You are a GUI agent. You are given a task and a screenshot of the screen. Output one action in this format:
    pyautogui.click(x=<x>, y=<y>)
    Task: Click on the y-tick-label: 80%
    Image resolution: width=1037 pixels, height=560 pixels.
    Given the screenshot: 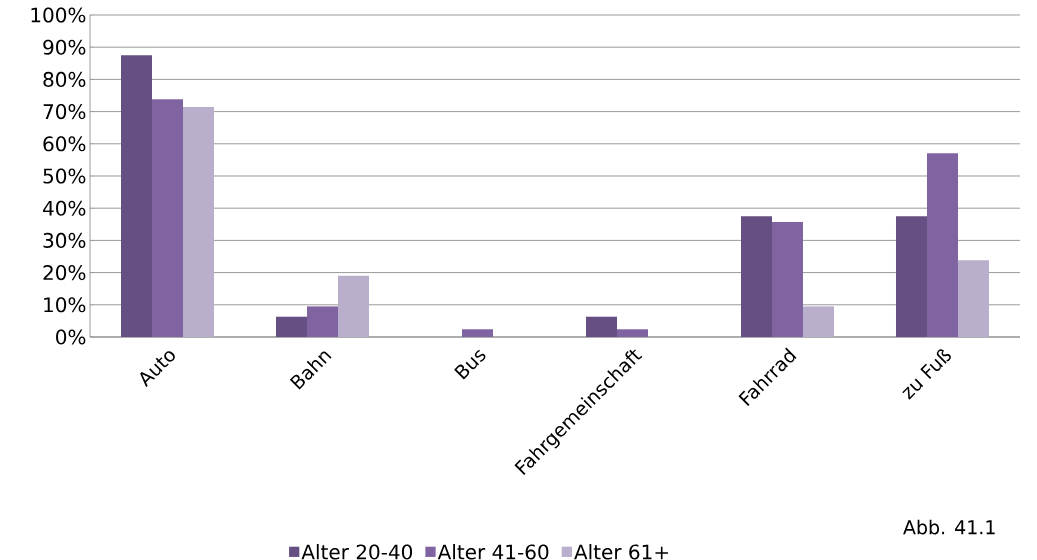 What is the action you would take?
    pyautogui.click(x=64, y=79)
    